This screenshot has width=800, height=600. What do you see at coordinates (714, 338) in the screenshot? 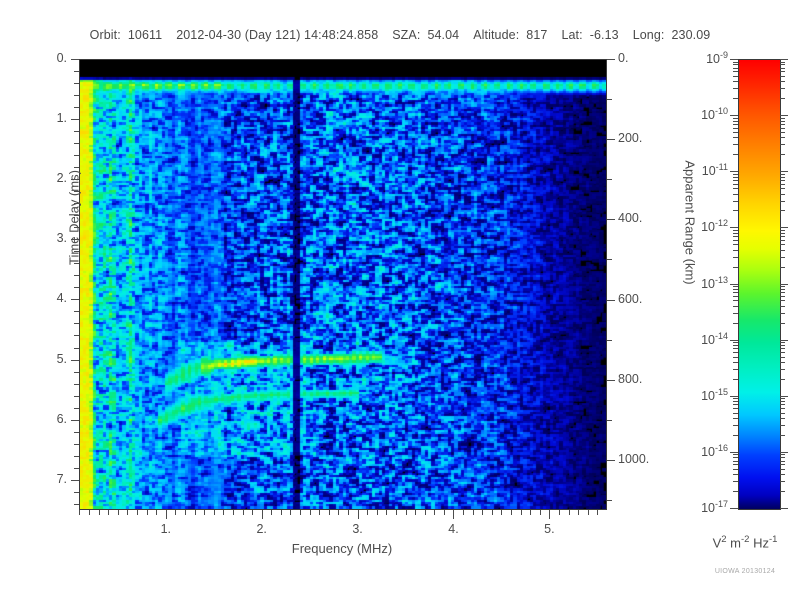
I see `colorbar-tick-label: 10-14` at bounding box center [714, 338].